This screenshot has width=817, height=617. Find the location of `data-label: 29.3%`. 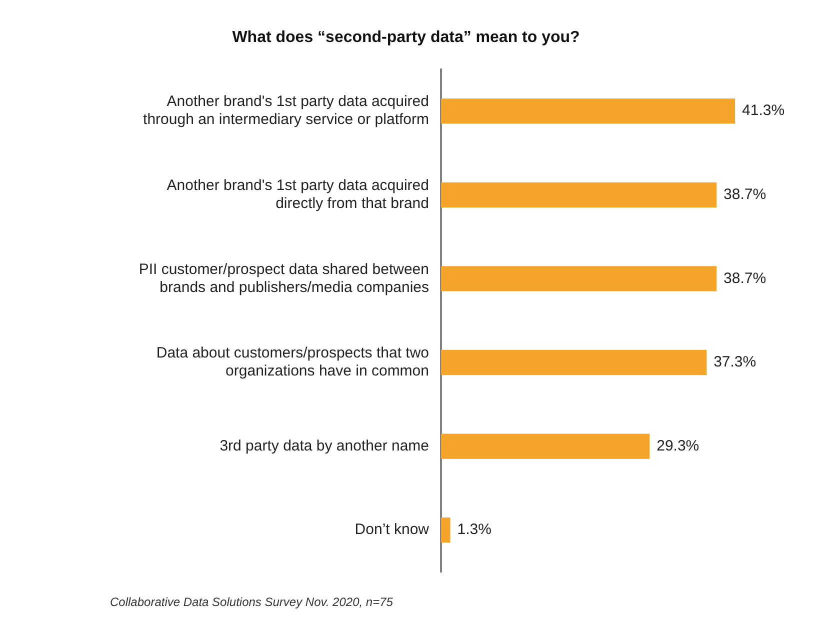

data-label: 29.3% is located at coordinates (678, 445).